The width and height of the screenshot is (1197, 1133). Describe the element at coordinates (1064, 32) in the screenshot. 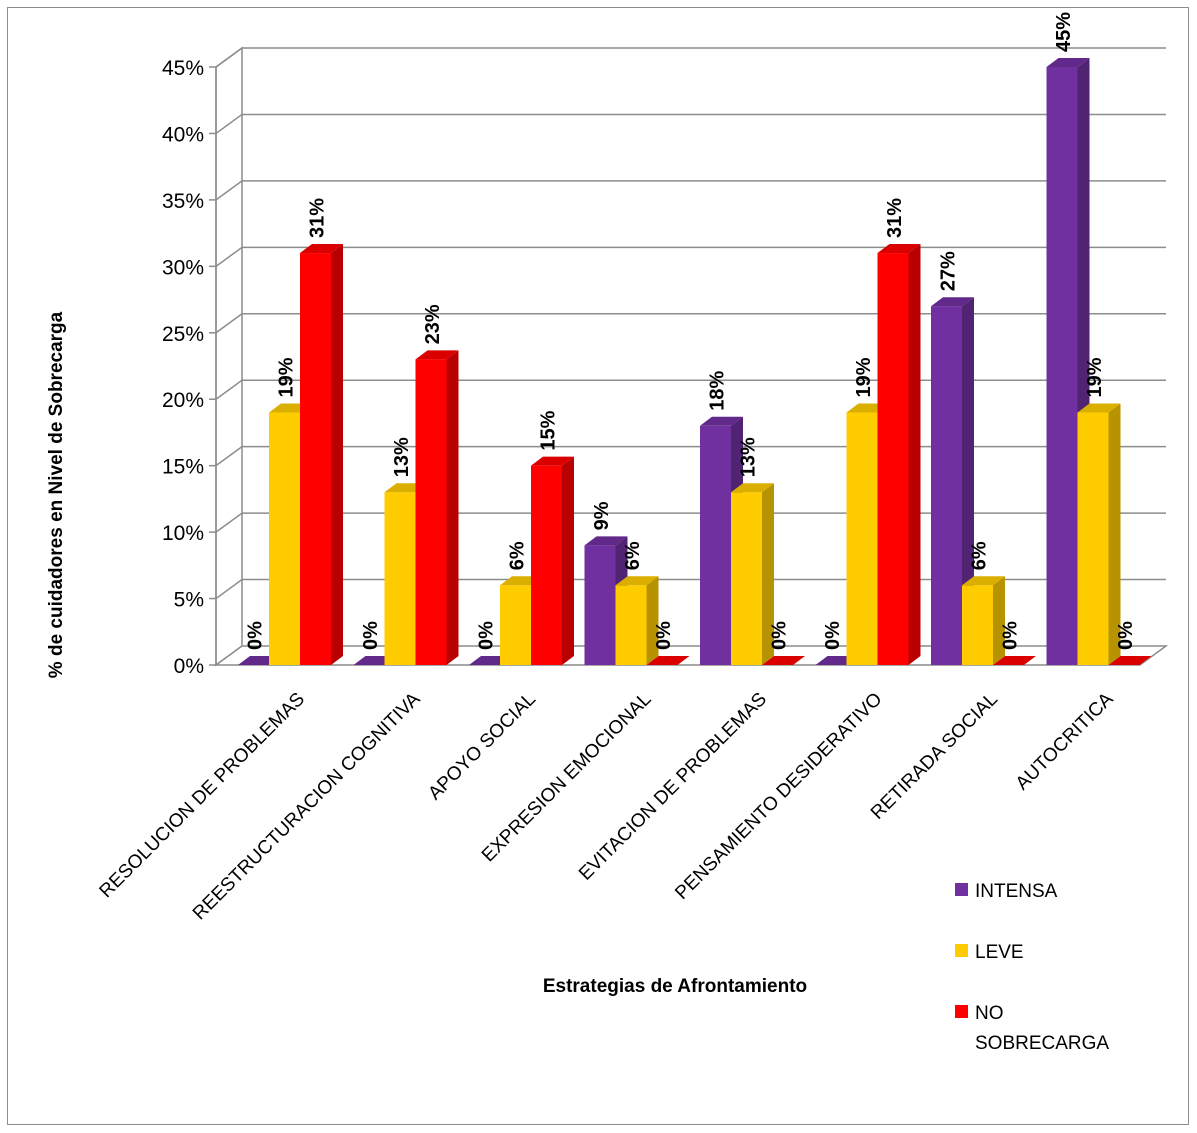

I see `data-label: 45%` at that location.